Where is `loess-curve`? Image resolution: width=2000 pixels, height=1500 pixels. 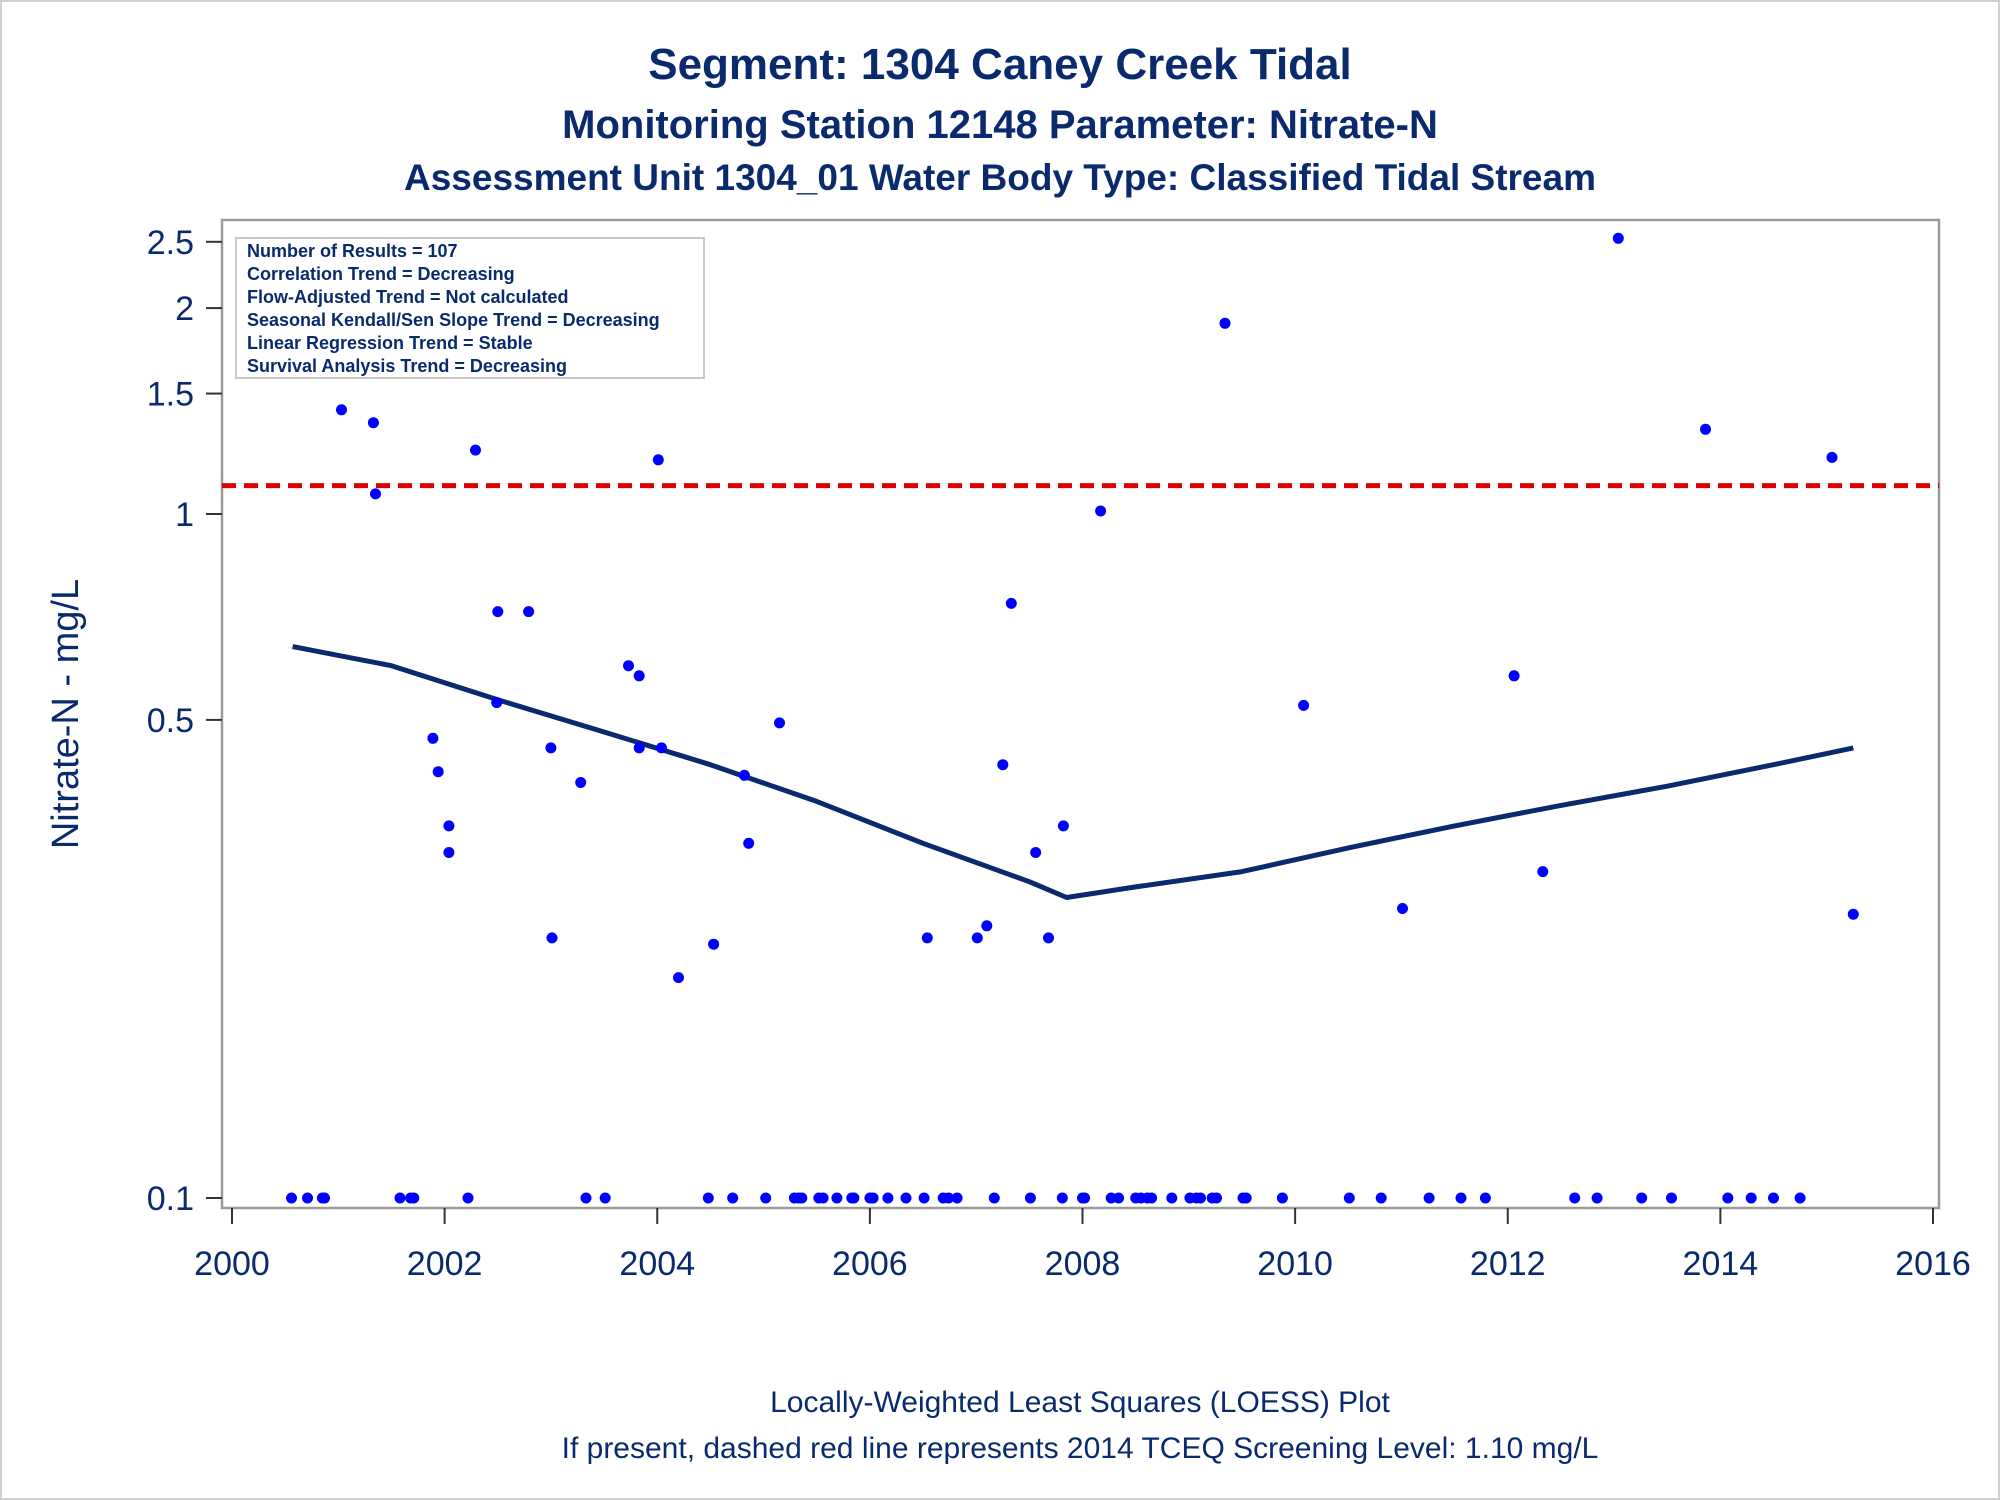
loess-curve is located at coordinates (1073, 772).